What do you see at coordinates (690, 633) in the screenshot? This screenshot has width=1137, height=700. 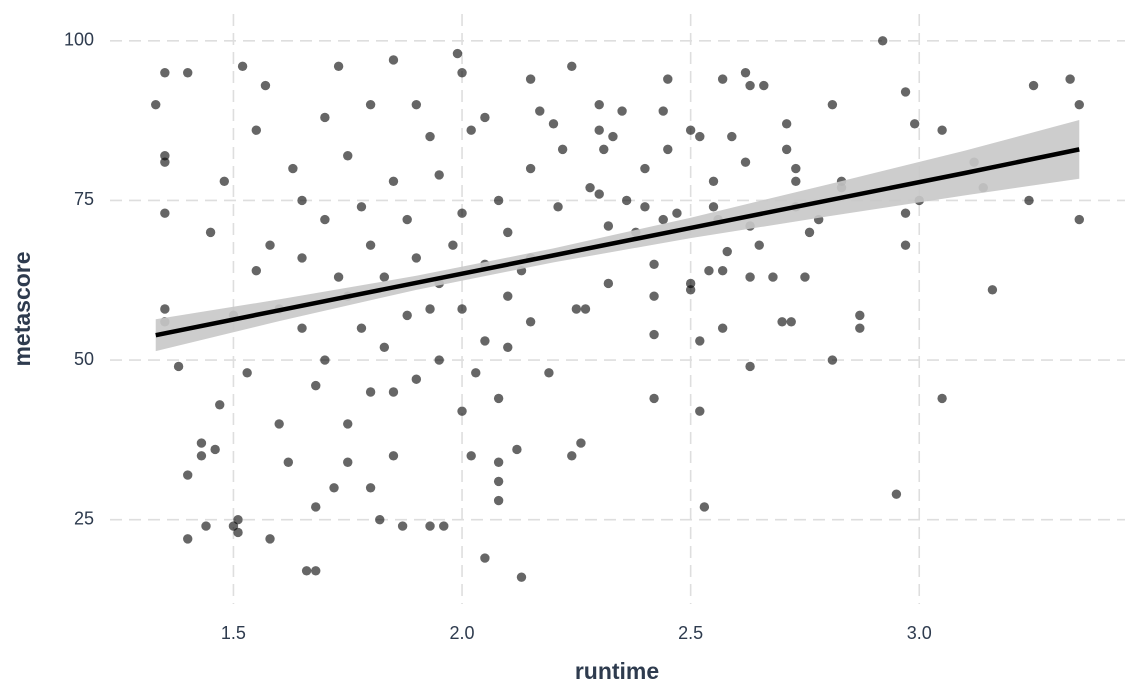 I see `x-tick-label: 2.5` at bounding box center [690, 633].